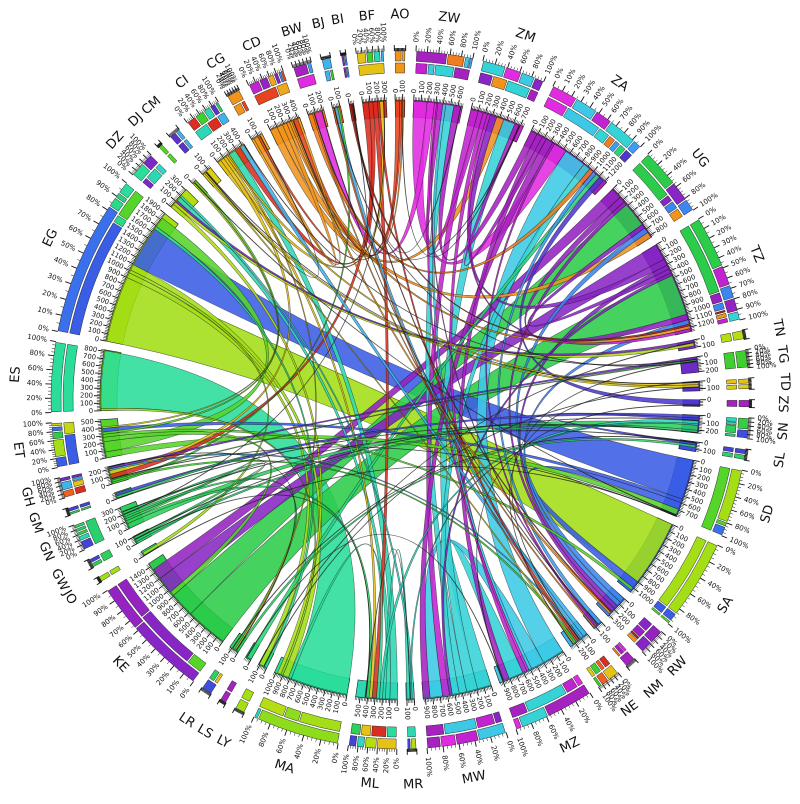 The height and width of the screenshot is (804, 800). What do you see at coordinates (731, 382) in the screenshot?
I see `comp-bar-in-TD-CI` at bounding box center [731, 382].